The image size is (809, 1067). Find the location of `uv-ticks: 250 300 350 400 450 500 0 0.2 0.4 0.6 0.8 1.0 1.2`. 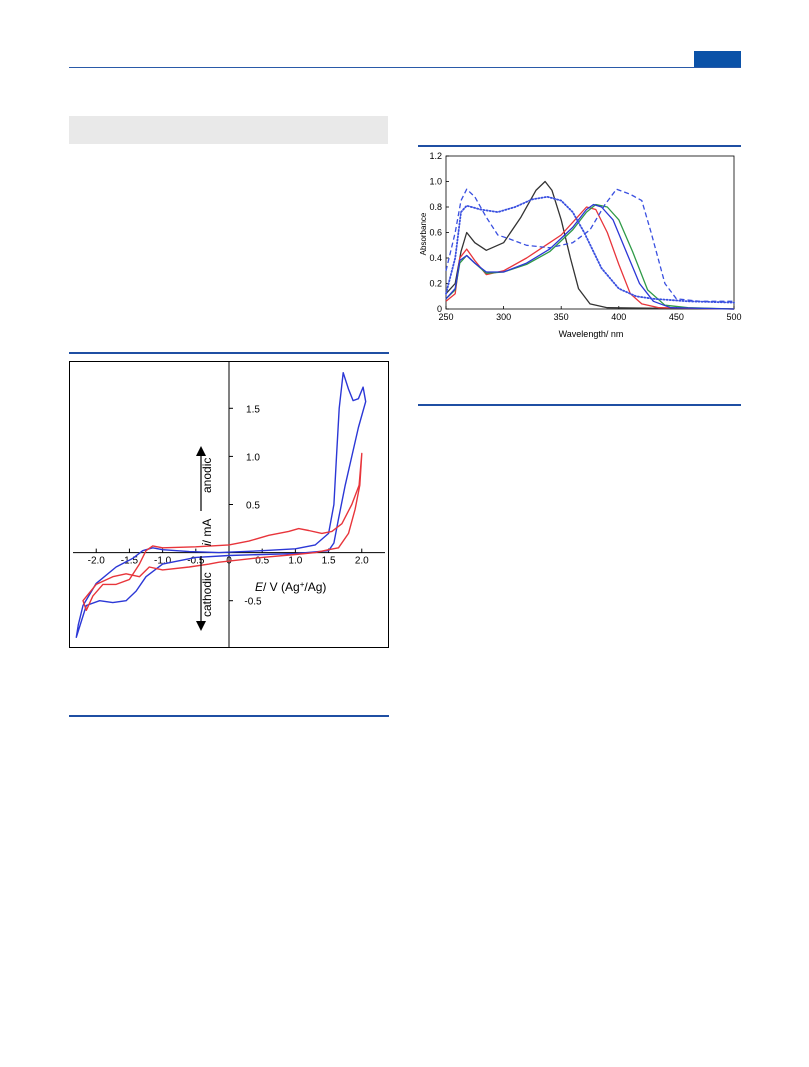

uv-ticks: 250 300 350 400 450 500 0 0.2 0.4 0.6 0.8 1.0 1.2 is located at coordinates (585, 236).